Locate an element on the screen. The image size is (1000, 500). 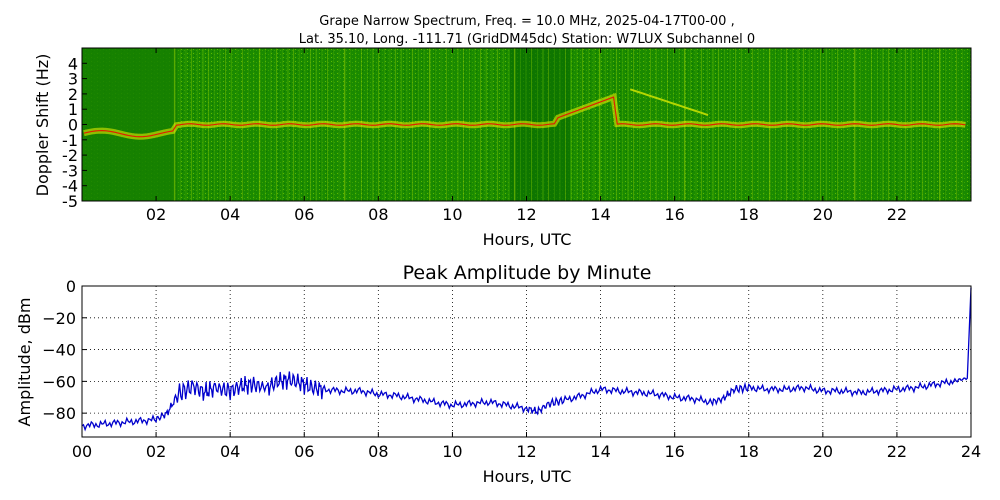
spectrum-y-tick-label: 4 is located at coordinates (73, 63).